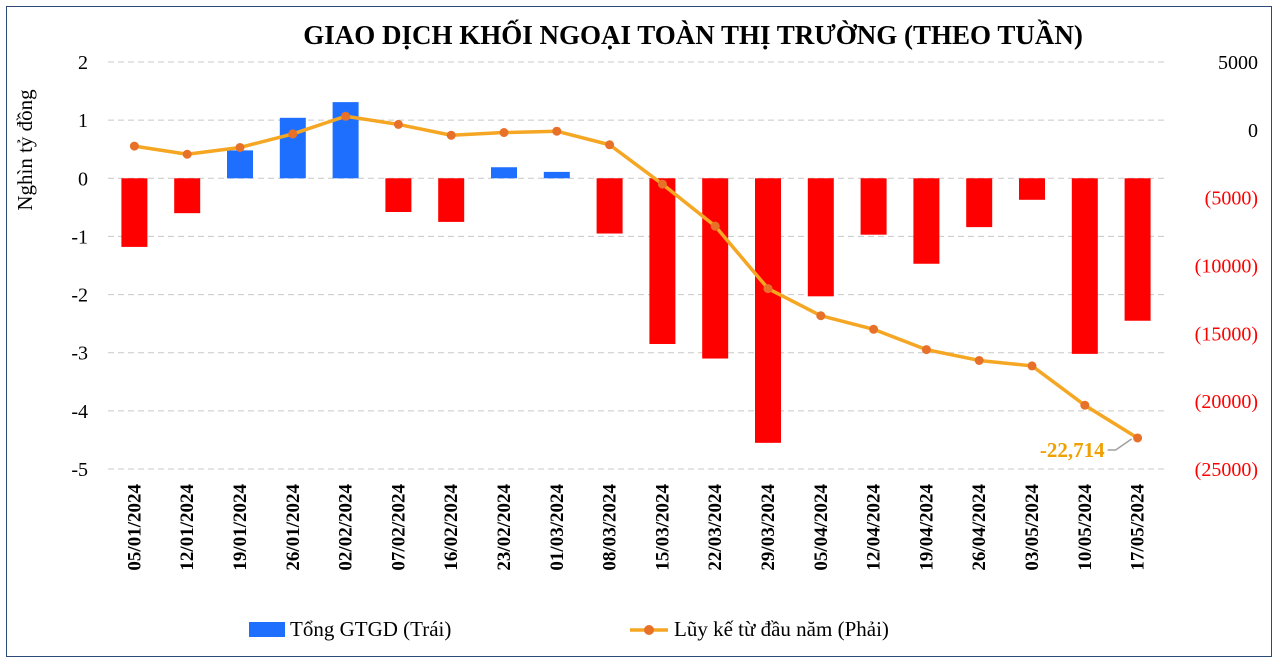 The height and width of the screenshot is (665, 1280). I want to click on line-point-07/02/2024, so click(398, 124).